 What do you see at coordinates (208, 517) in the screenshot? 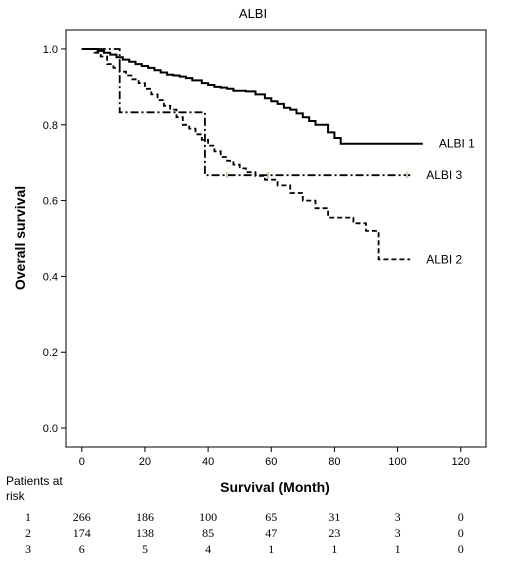
I see `risk-count: 100` at bounding box center [208, 517].